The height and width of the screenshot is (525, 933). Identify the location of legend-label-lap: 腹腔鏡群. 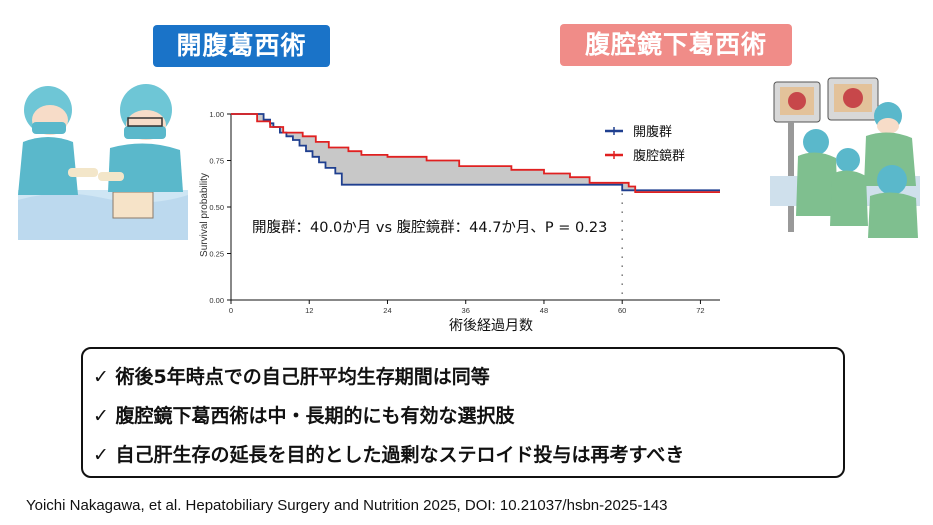
(659, 156).